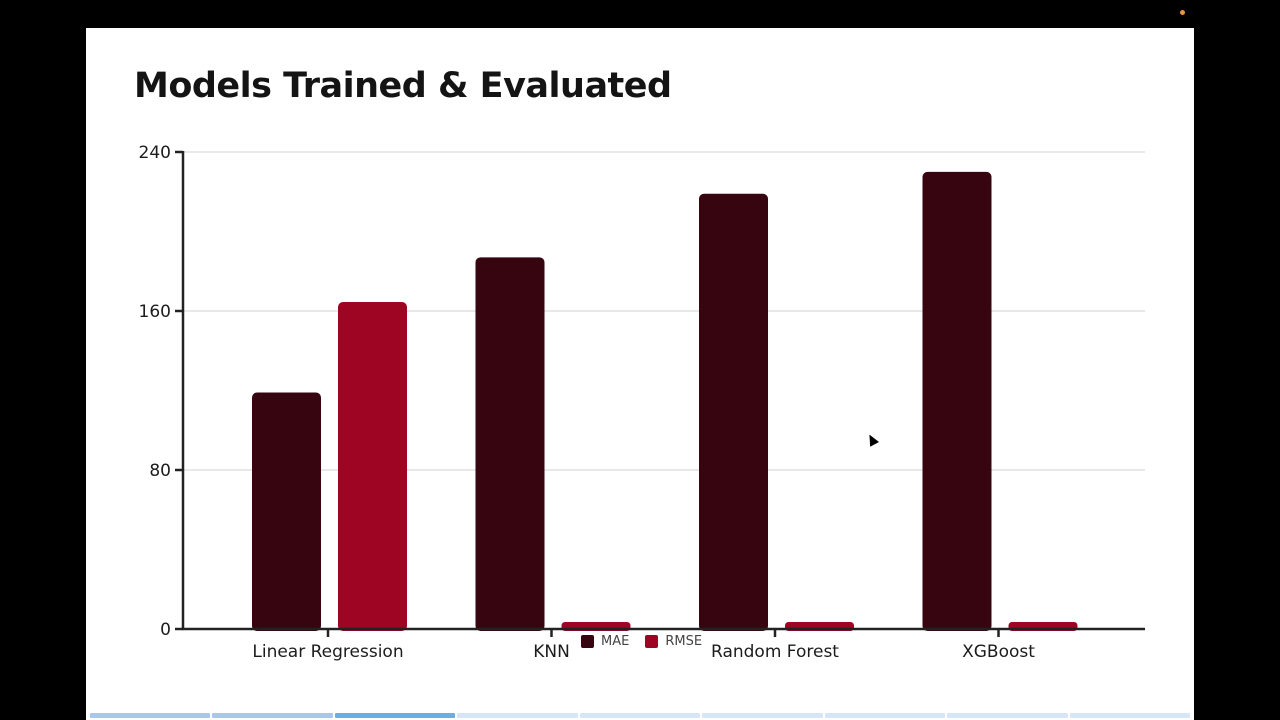 This screenshot has width=1280, height=720. Describe the element at coordinates (155, 153) in the screenshot. I see `y-tick-label: 240` at that location.